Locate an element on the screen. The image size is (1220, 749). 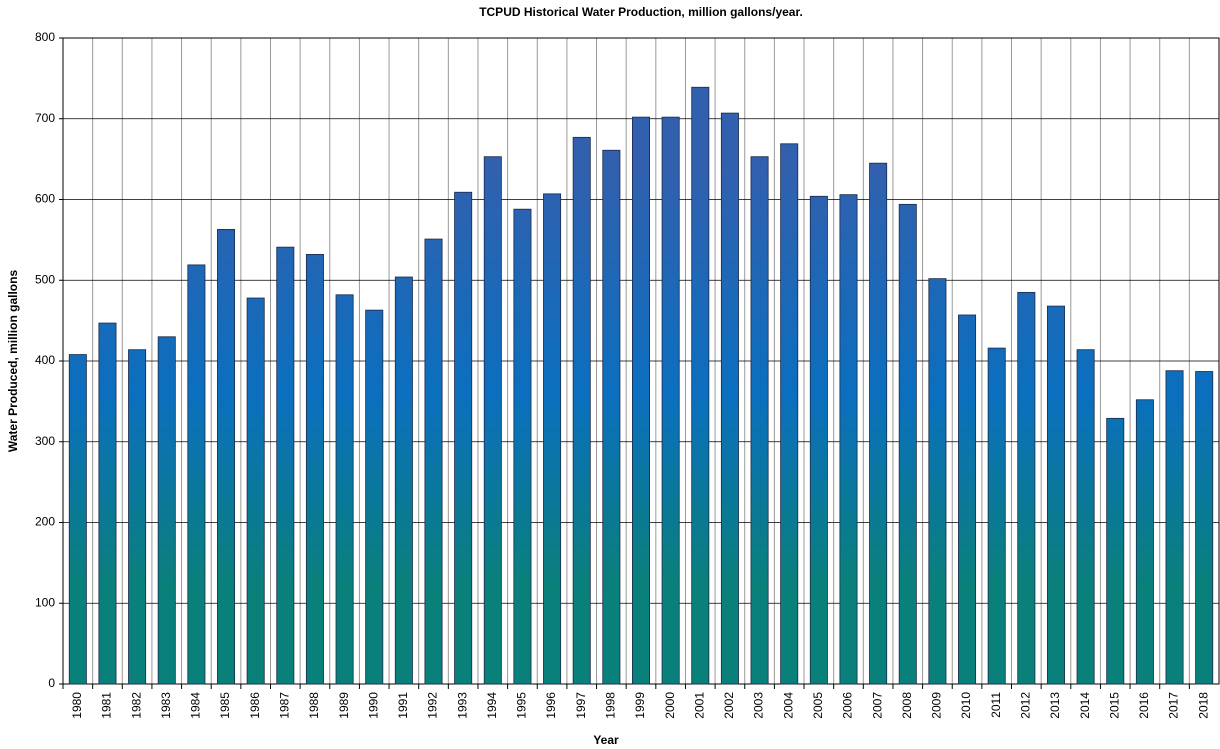
x-tick-label: 1994 is located at coordinates (492, 705).